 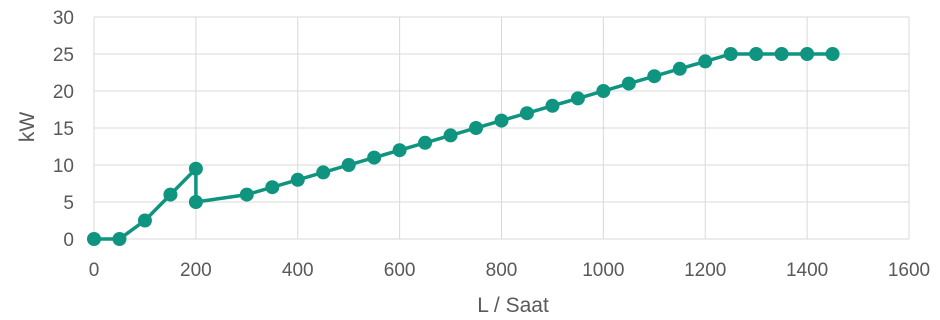 I want to click on y-tick-label: 0, so click(x=68, y=240).